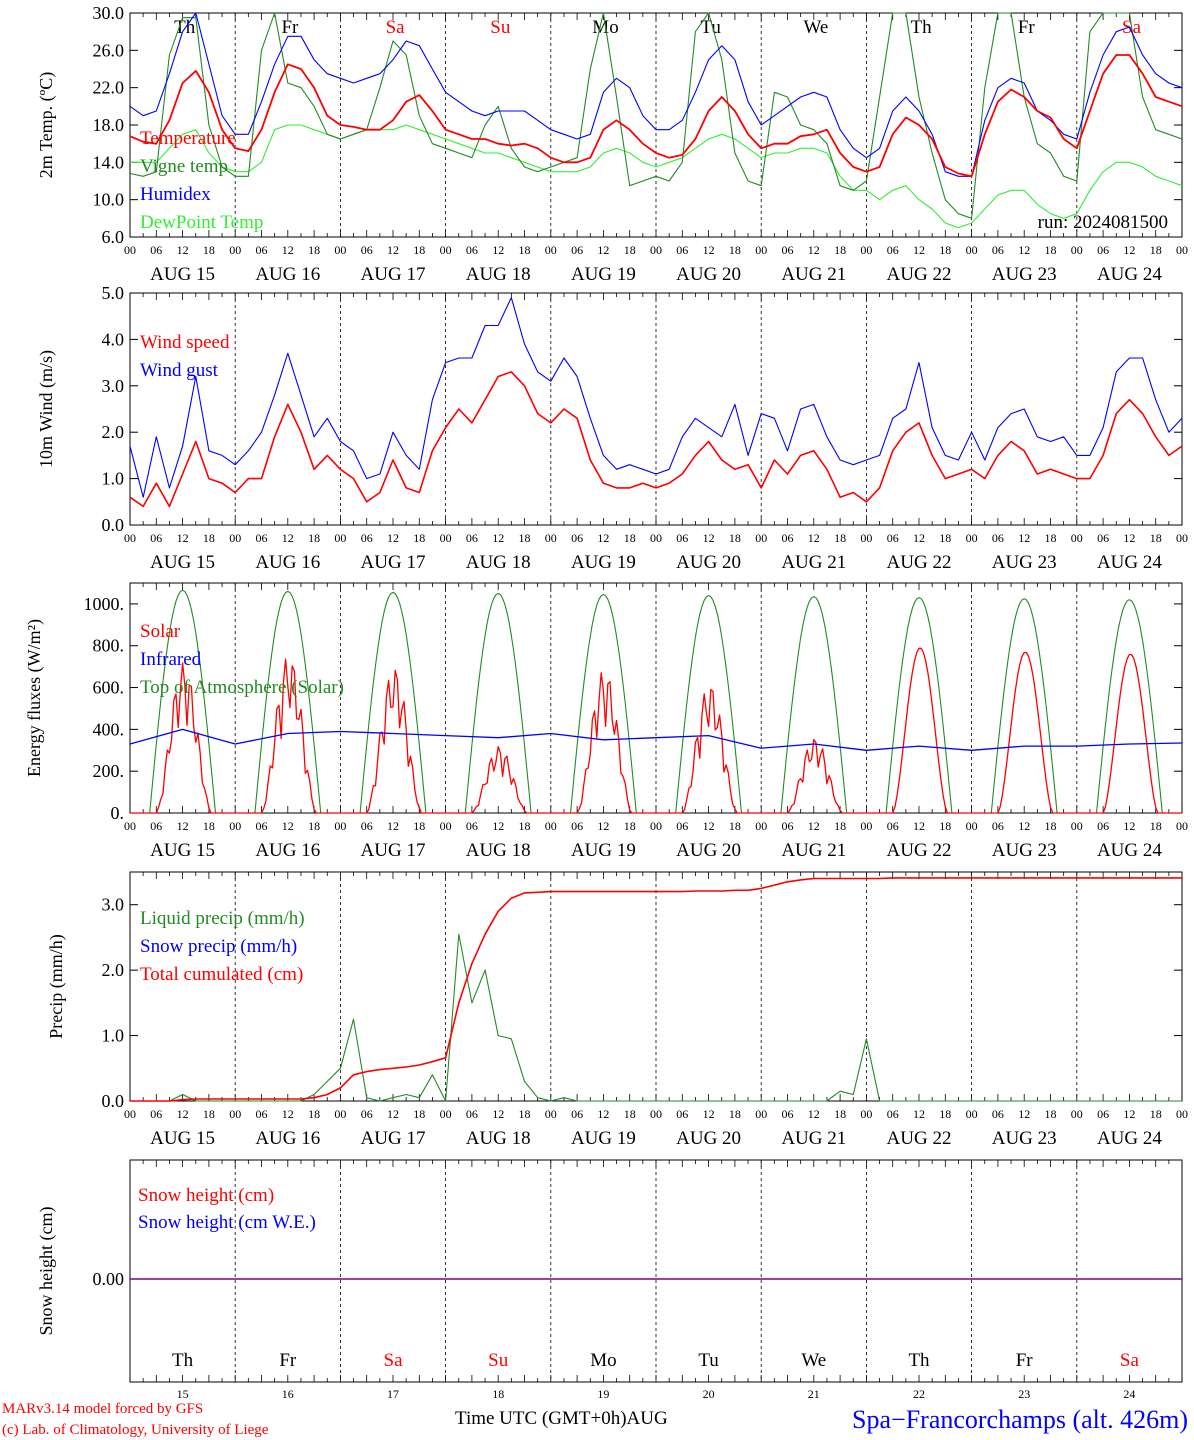 The height and width of the screenshot is (1440, 1194). What do you see at coordinates (288, 1394) in the screenshot?
I see `day-number-label: 16` at bounding box center [288, 1394].